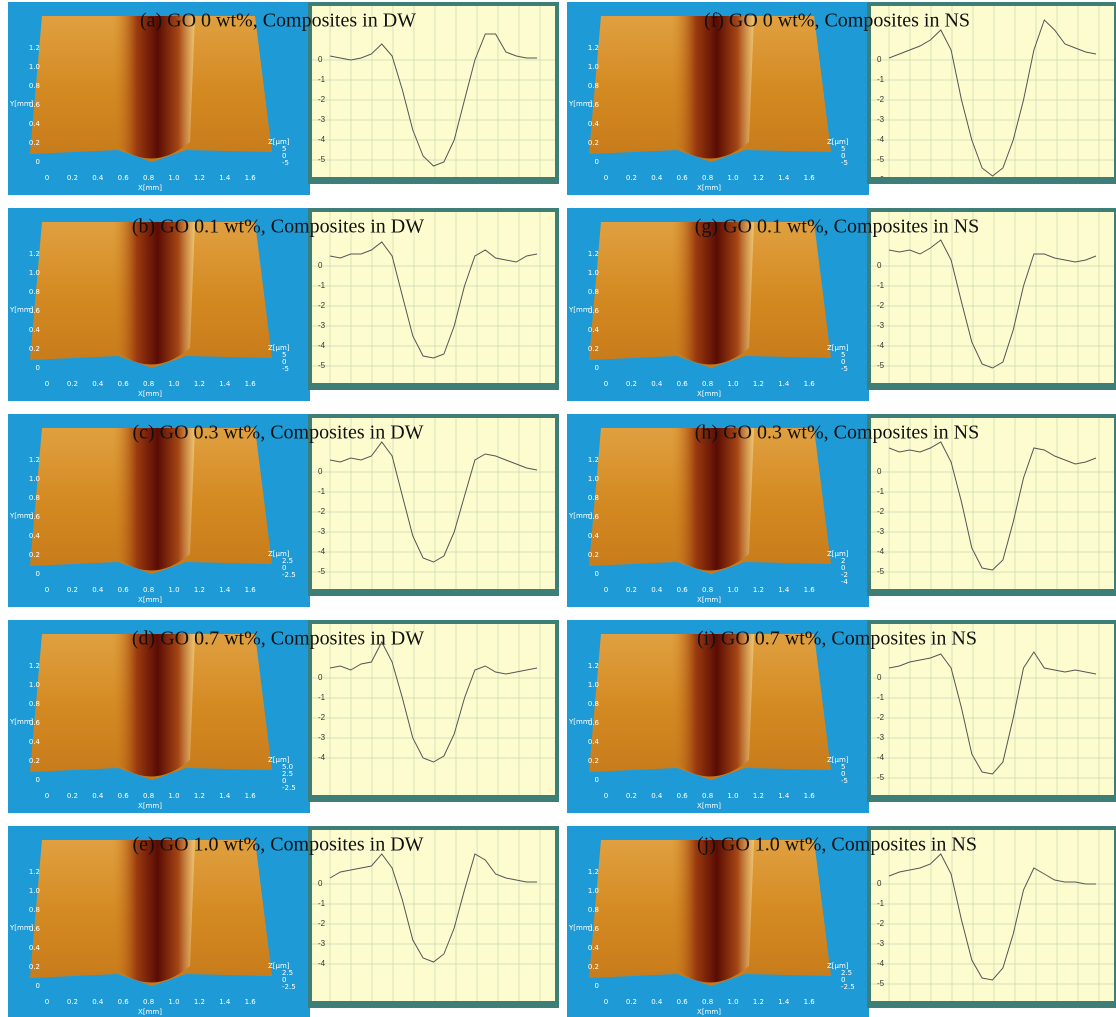  What do you see at coordinates (881, 159) in the screenshot?
I see `y-tick-label: -5` at bounding box center [881, 159].